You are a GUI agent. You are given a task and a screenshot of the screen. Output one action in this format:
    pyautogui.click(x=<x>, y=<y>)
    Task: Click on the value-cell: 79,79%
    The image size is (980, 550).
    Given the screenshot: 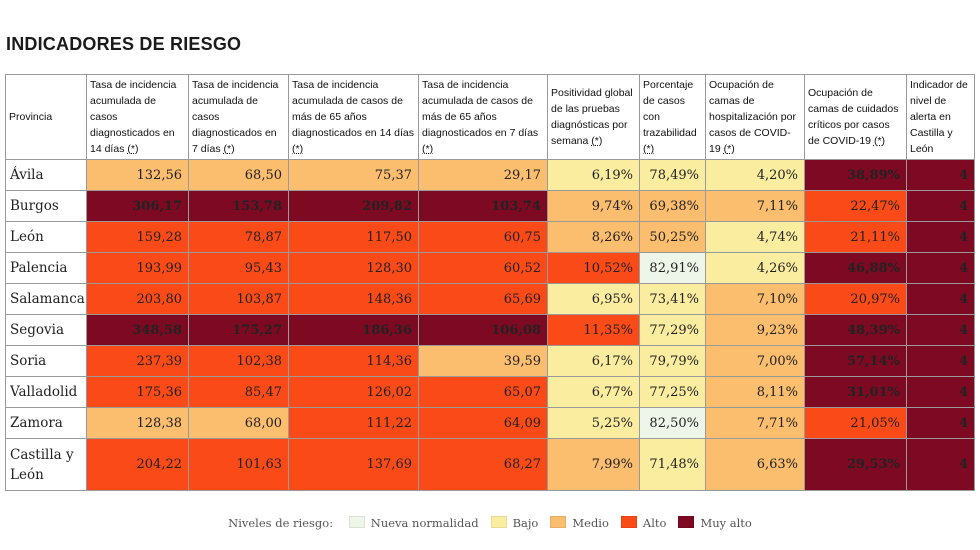 What is the action you would take?
    pyautogui.click(x=672, y=361)
    